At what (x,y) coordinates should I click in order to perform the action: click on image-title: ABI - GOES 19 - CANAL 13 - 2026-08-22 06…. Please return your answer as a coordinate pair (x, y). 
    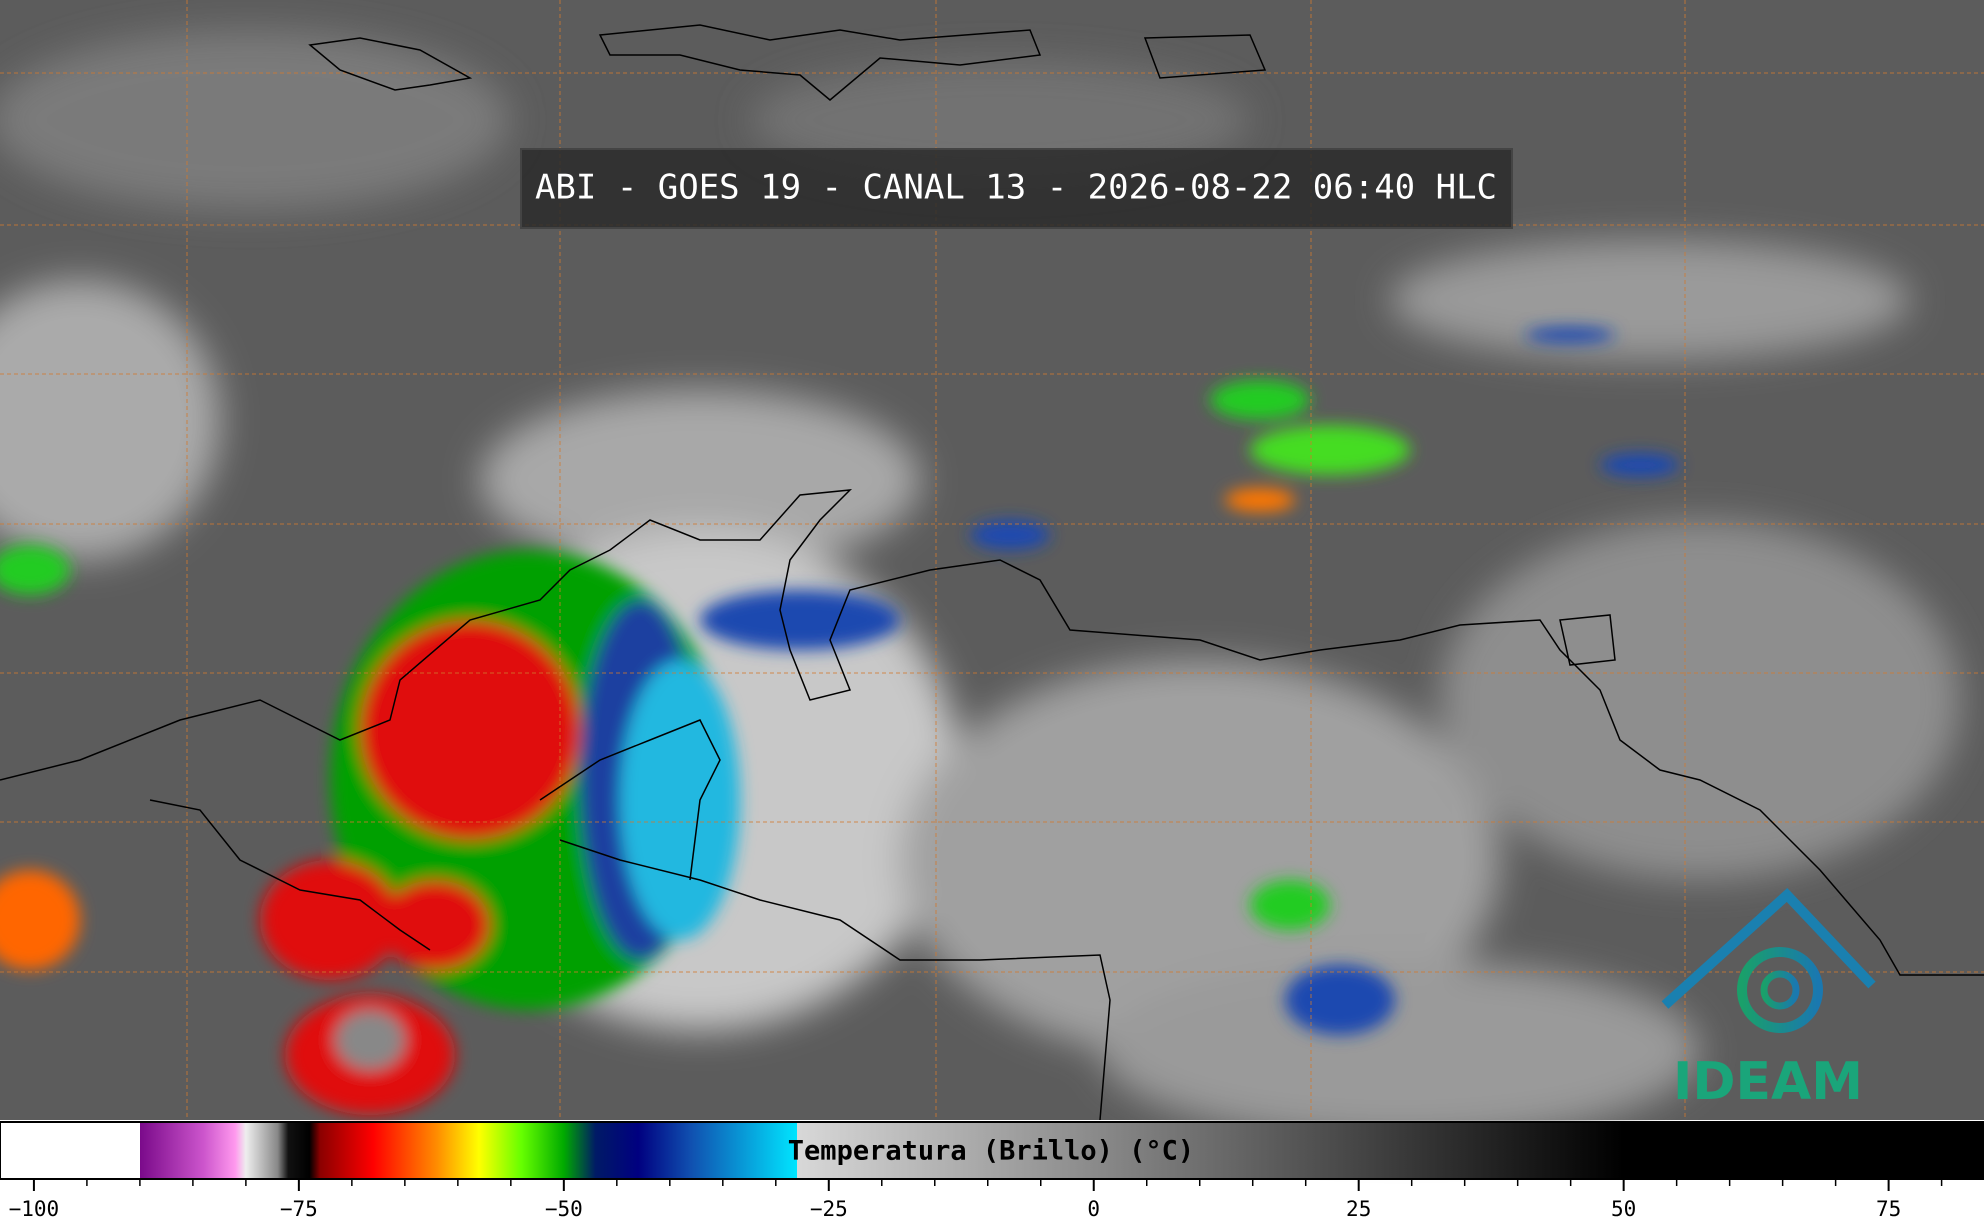
    Looking at the image, I should click on (1016, 188).